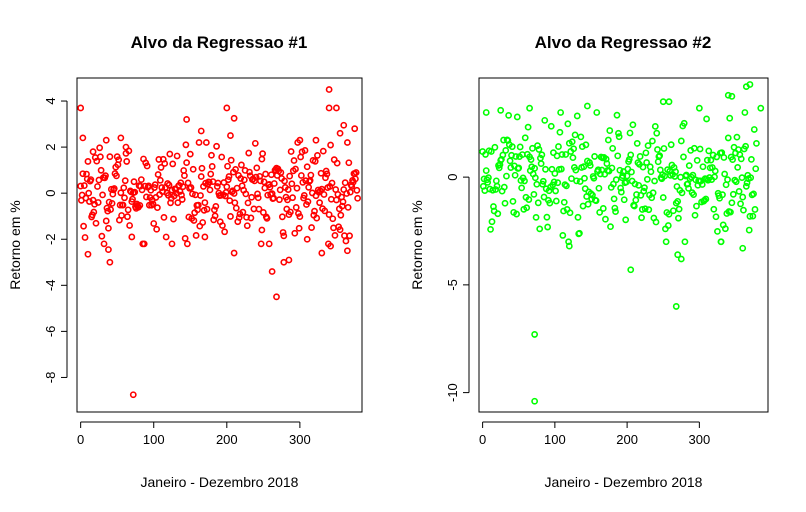 The width and height of the screenshot is (806, 512). Describe the element at coordinates (50, 146) in the screenshot. I see `y-tick-label: 2` at that location.